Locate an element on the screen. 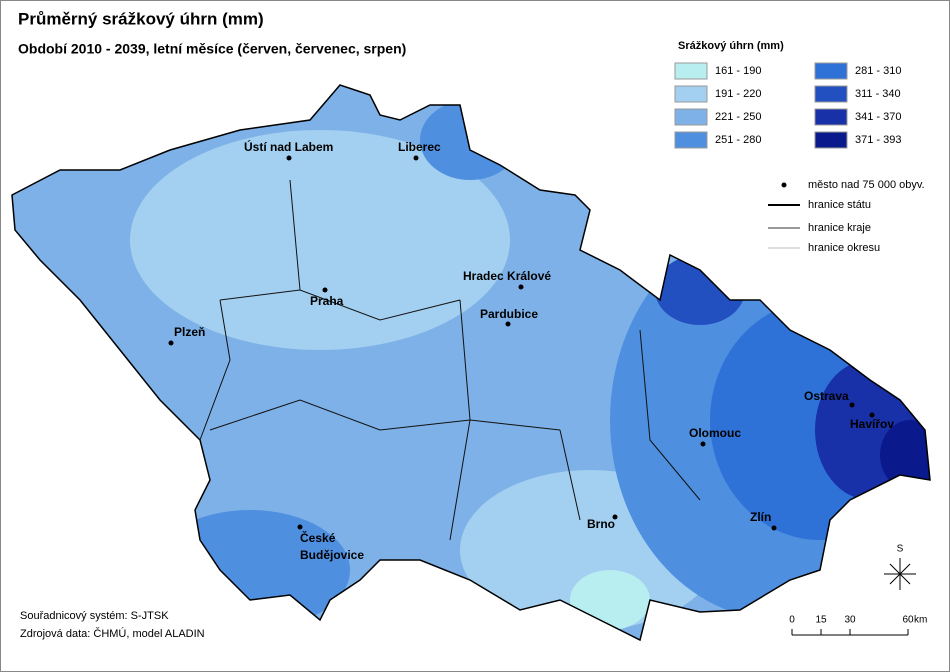  city-label: Brno is located at coordinates (601, 524).